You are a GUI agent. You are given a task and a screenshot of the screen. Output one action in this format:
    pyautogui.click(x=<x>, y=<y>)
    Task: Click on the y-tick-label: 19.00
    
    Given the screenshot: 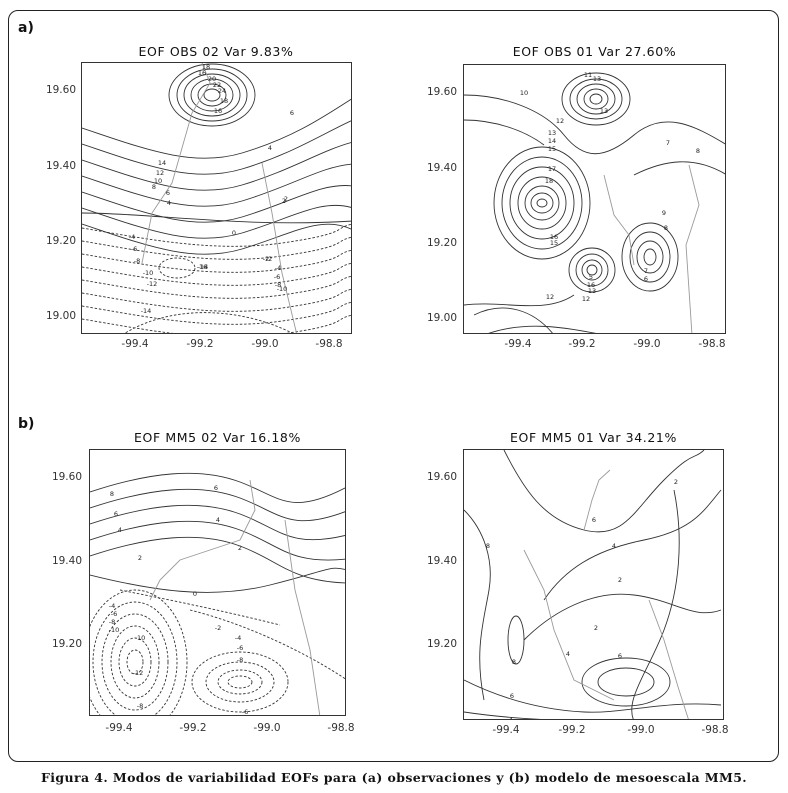 What is the action you would take?
    pyautogui.click(x=60, y=316)
    